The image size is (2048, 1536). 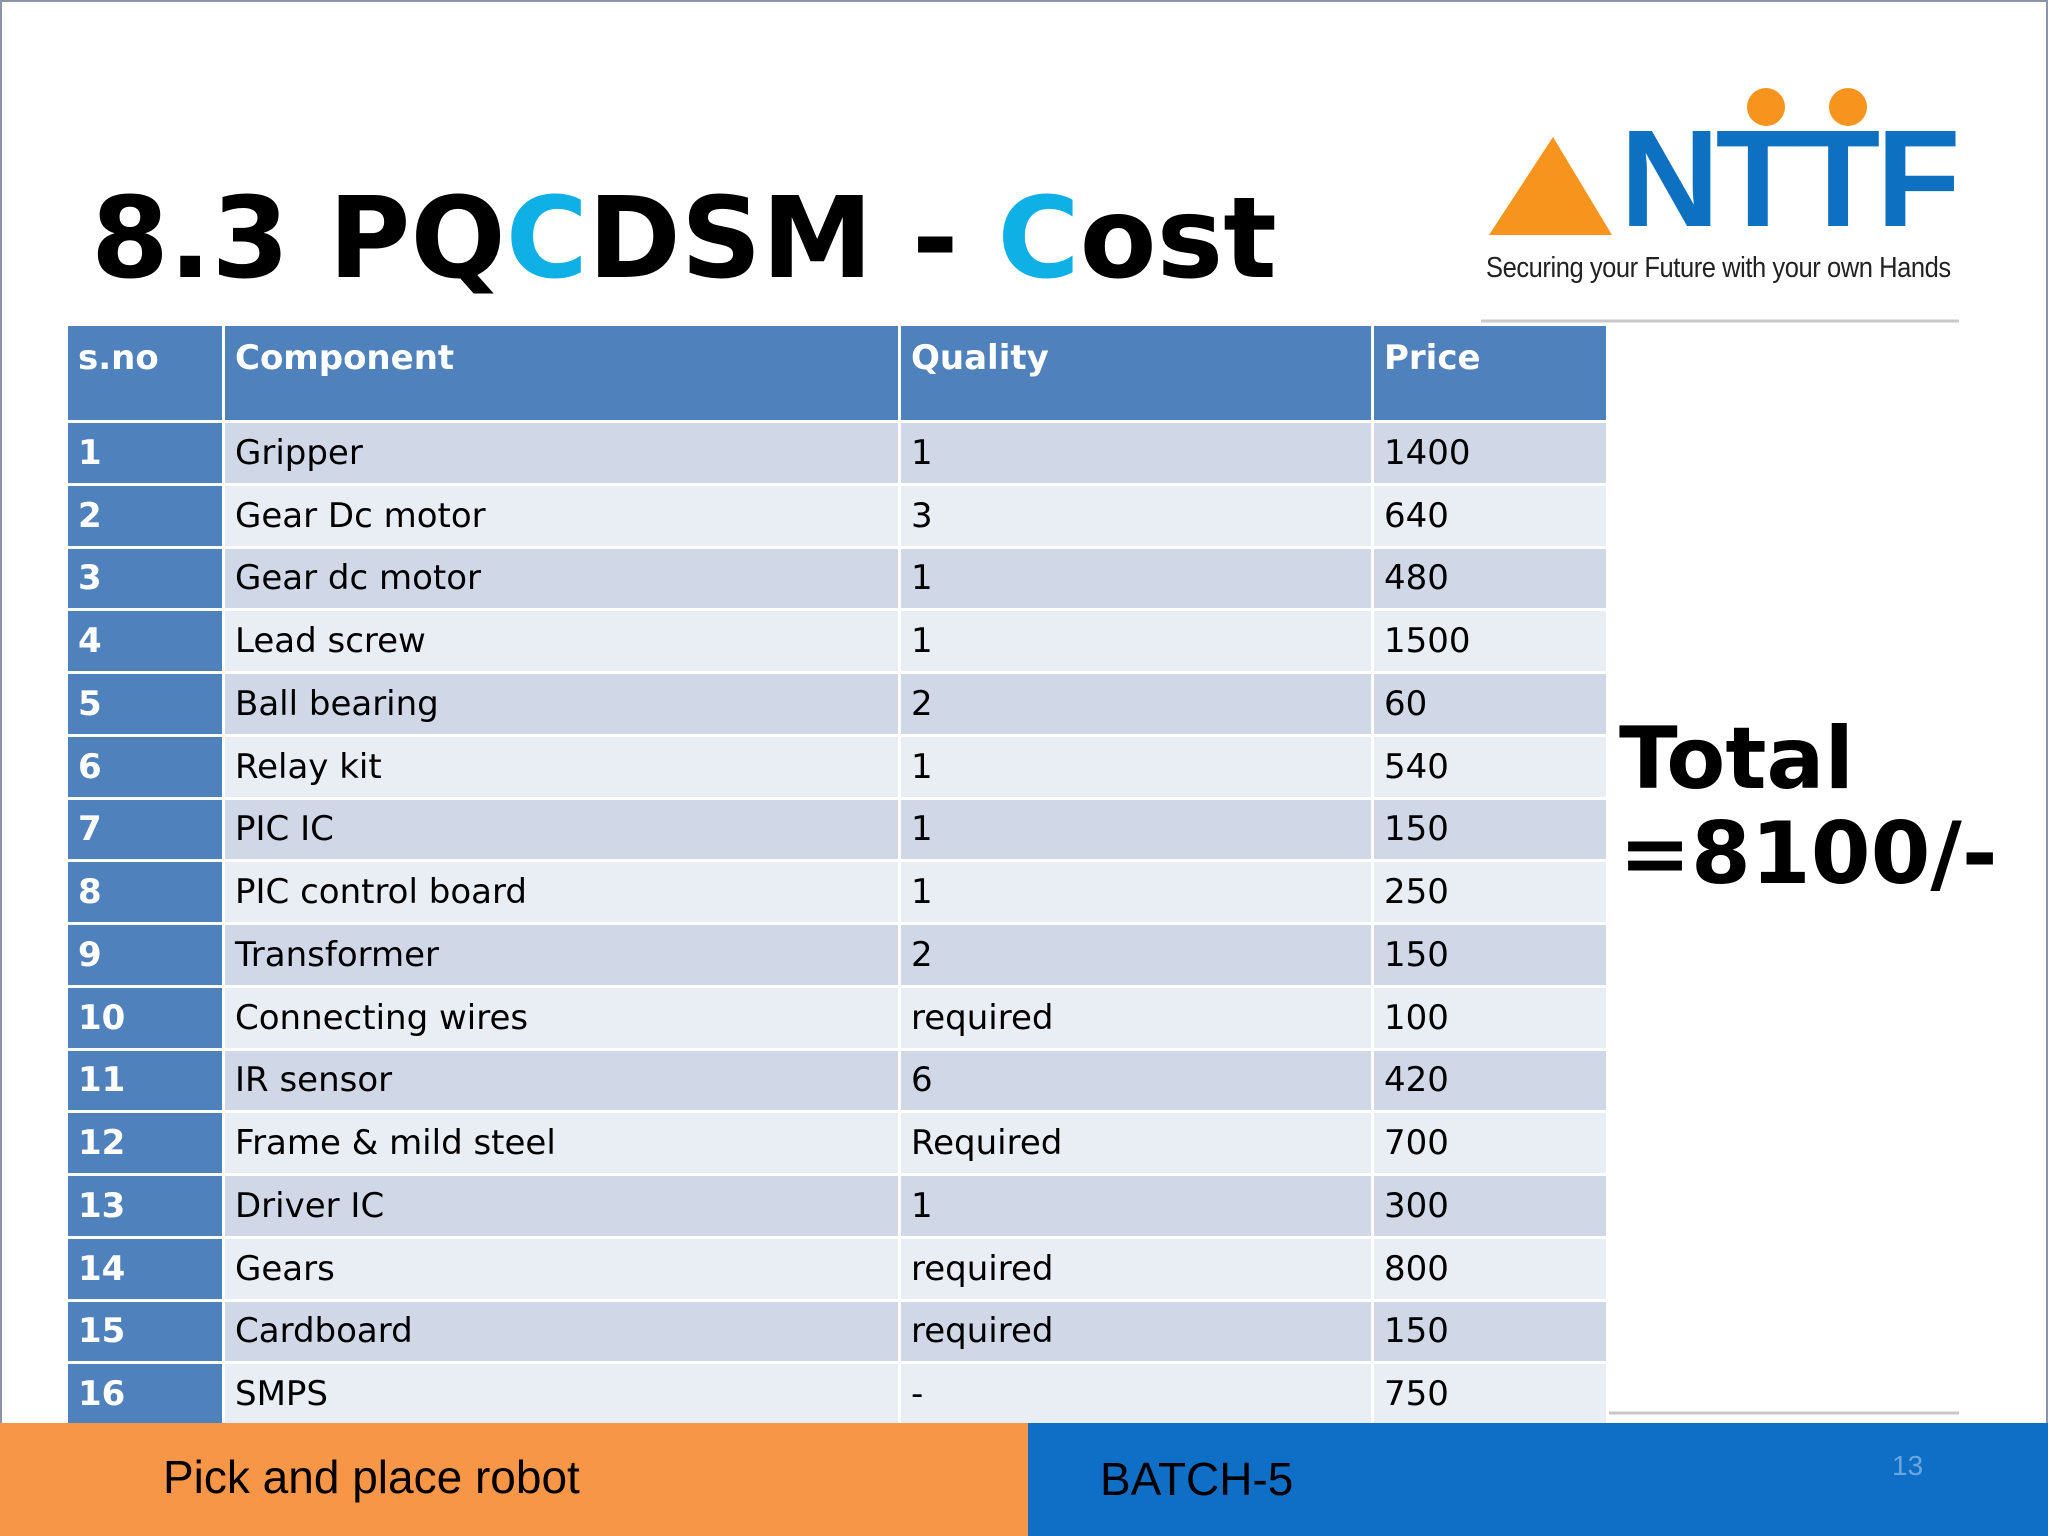 I want to click on logo-triangle, so click(x=1550, y=186).